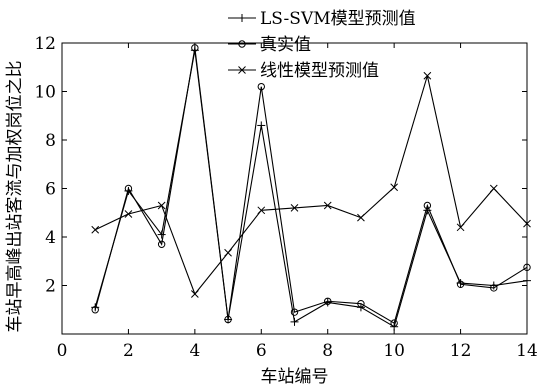  What do you see at coordinates (261, 351) in the screenshot?
I see `x-tick-label: 6` at bounding box center [261, 351].